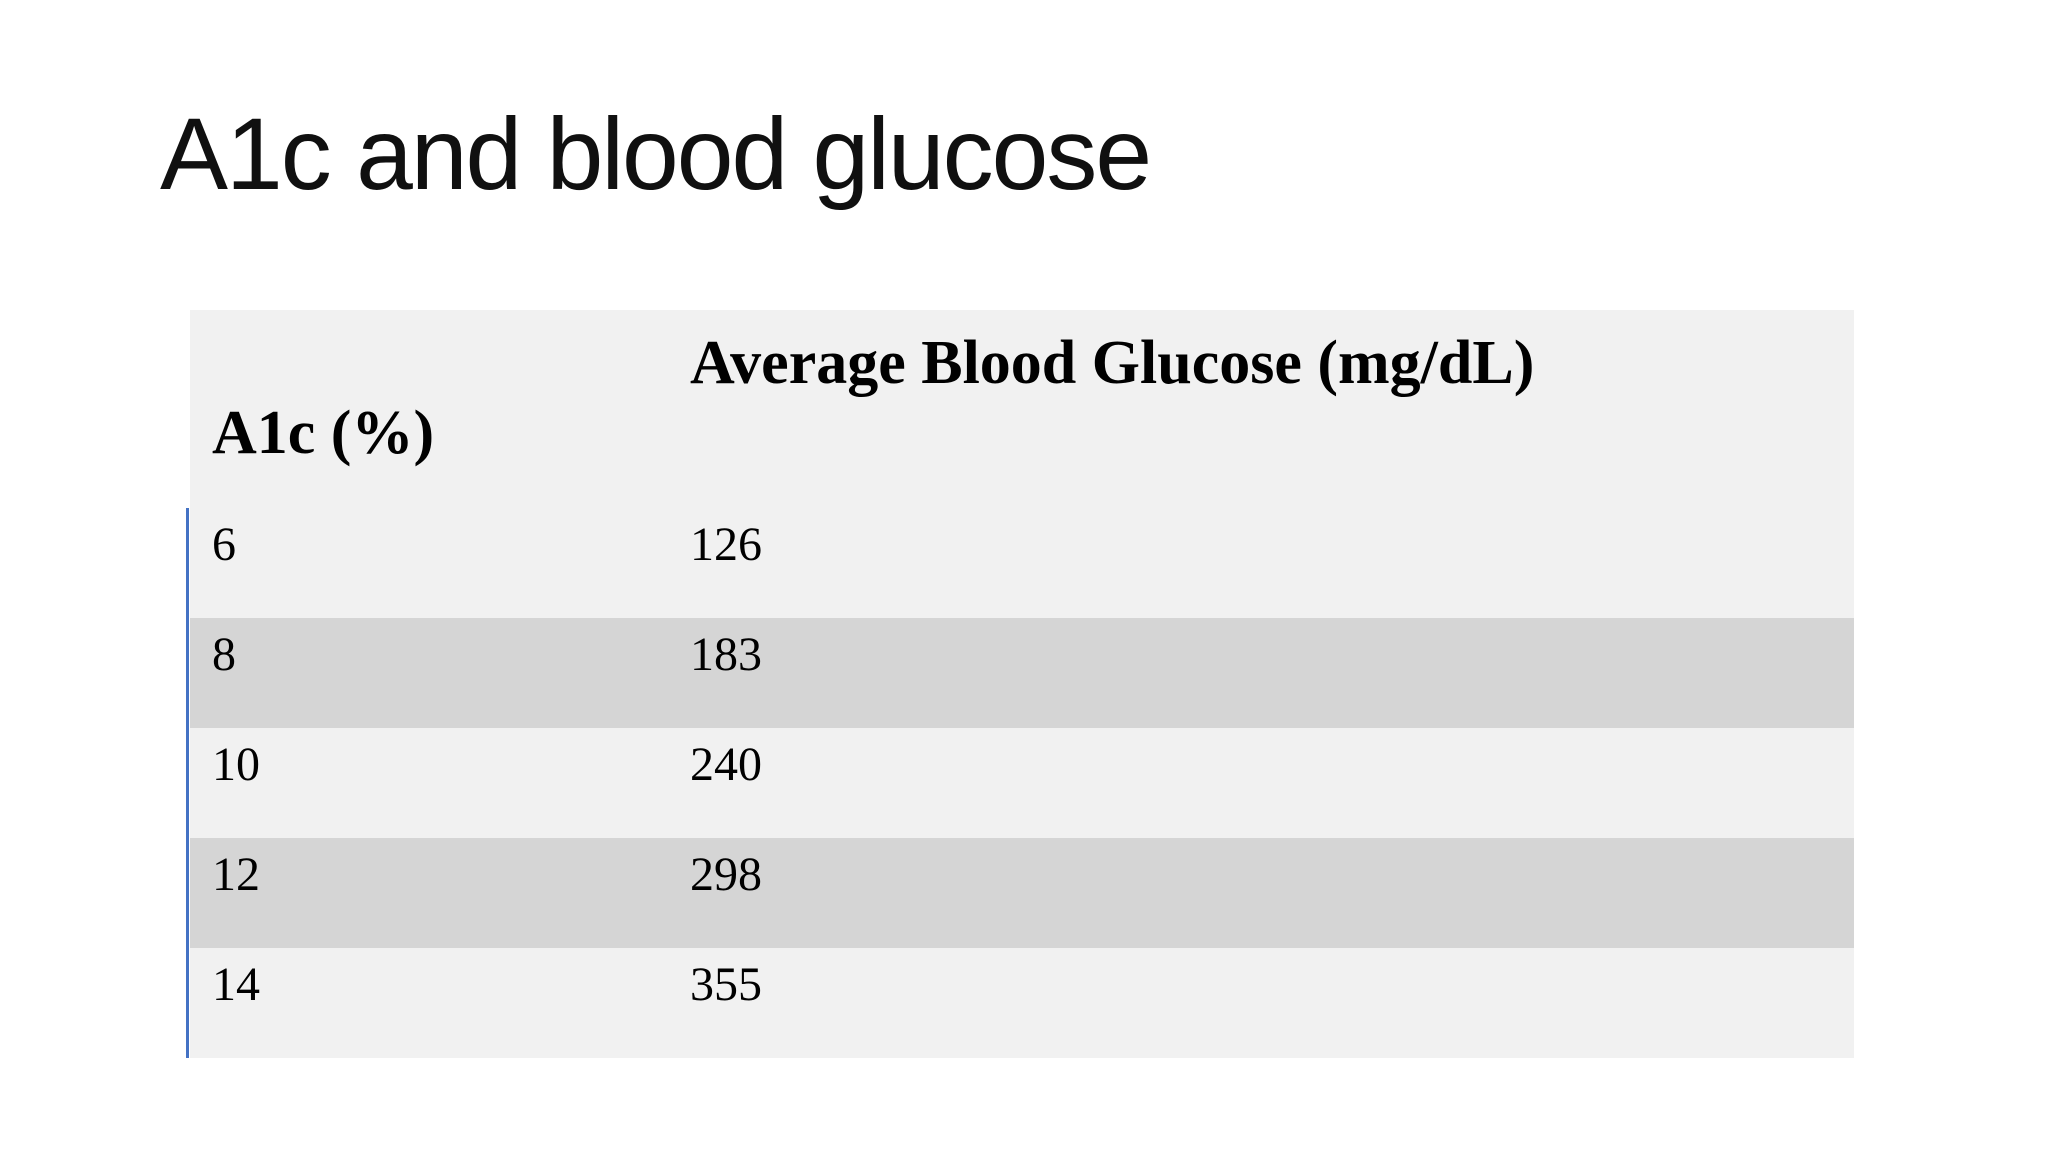 This screenshot has height=1152, width=2048. I want to click on a1c-value-cell: 6, so click(224, 544).